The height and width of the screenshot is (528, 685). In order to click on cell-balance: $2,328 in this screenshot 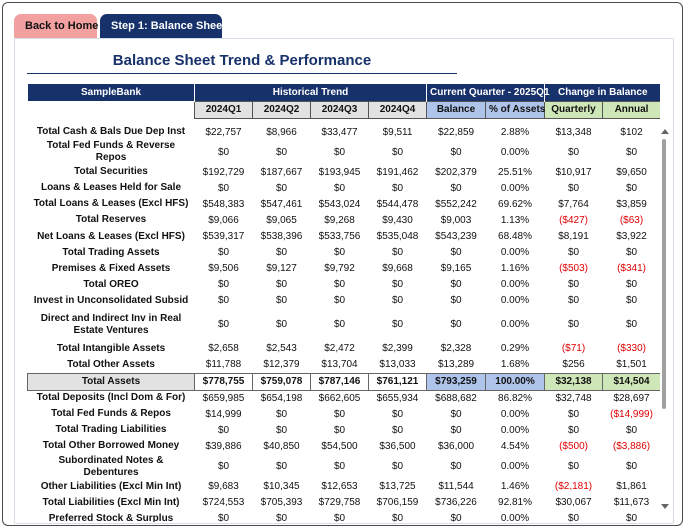, I will do `click(456, 349)`.